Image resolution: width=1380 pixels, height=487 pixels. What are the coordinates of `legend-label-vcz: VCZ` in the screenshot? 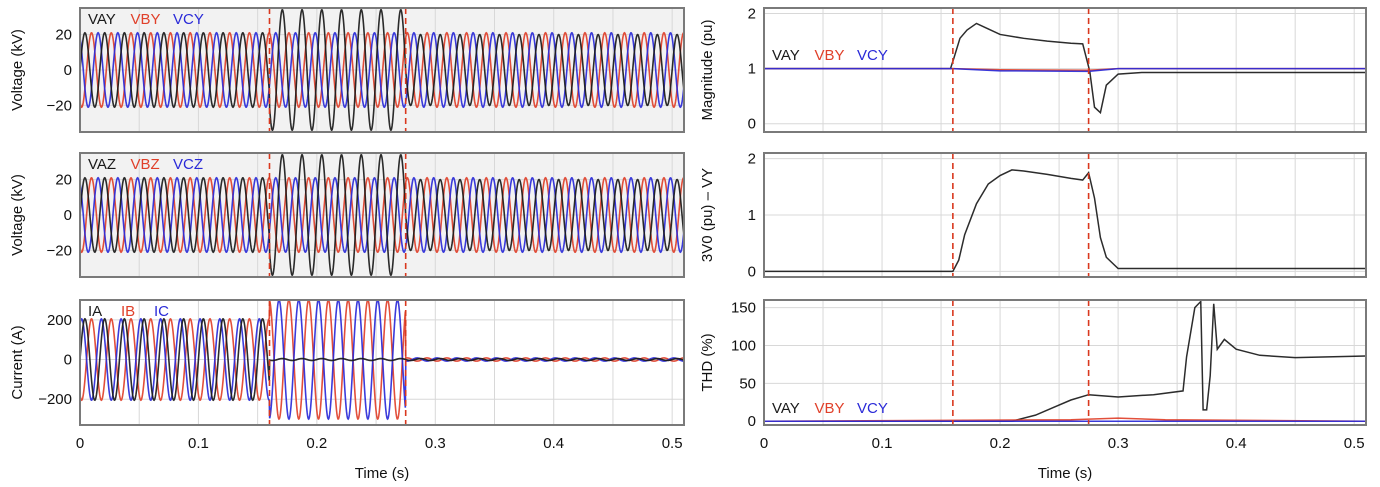 It's located at (188, 164).